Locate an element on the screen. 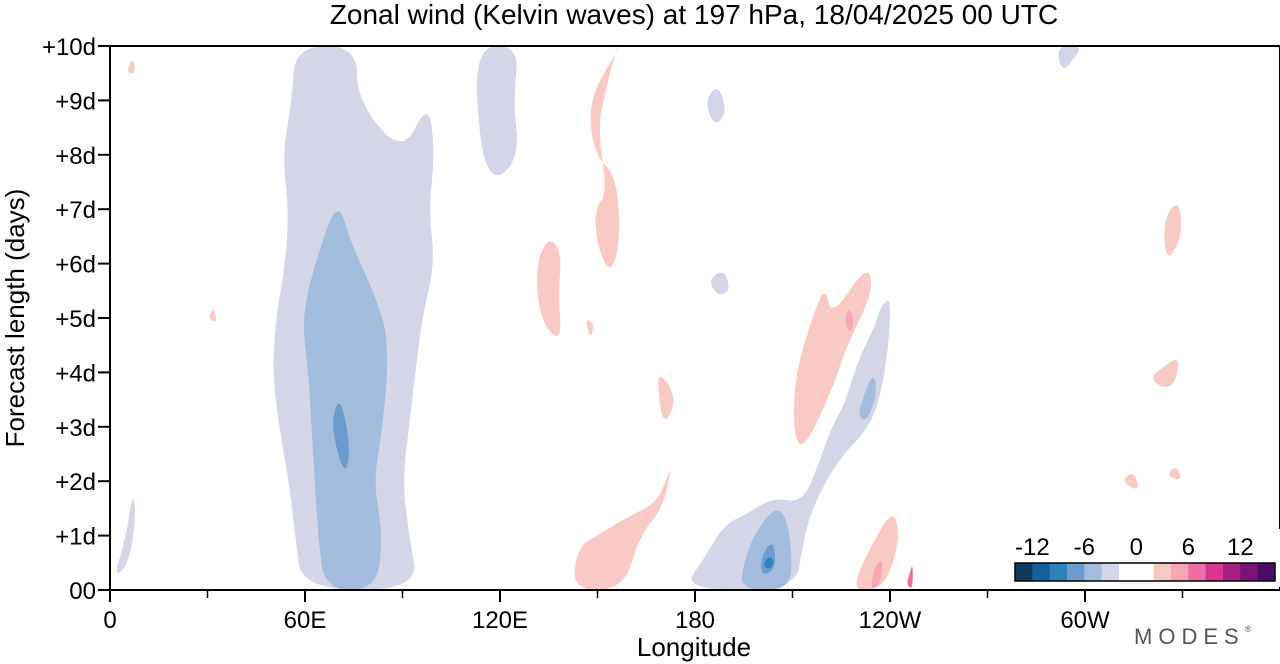 Image resolution: width=1280 pixels, height=664 pixels. x-tick-label: 120E is located at coordinates (500, 620).